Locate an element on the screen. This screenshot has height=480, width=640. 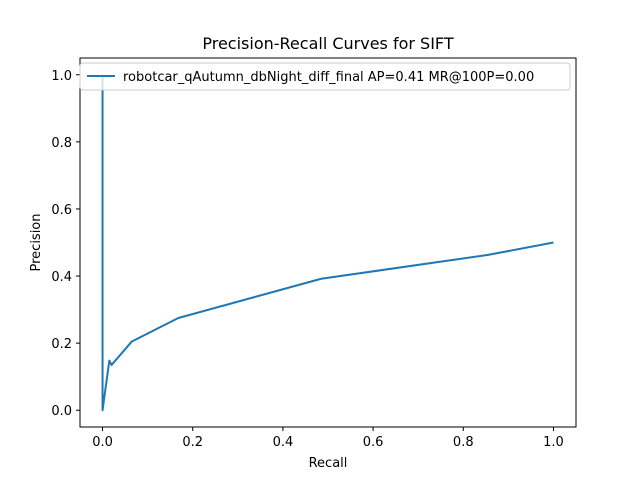
x-tick-label: 0.0 is located at coordinates (102, 442).